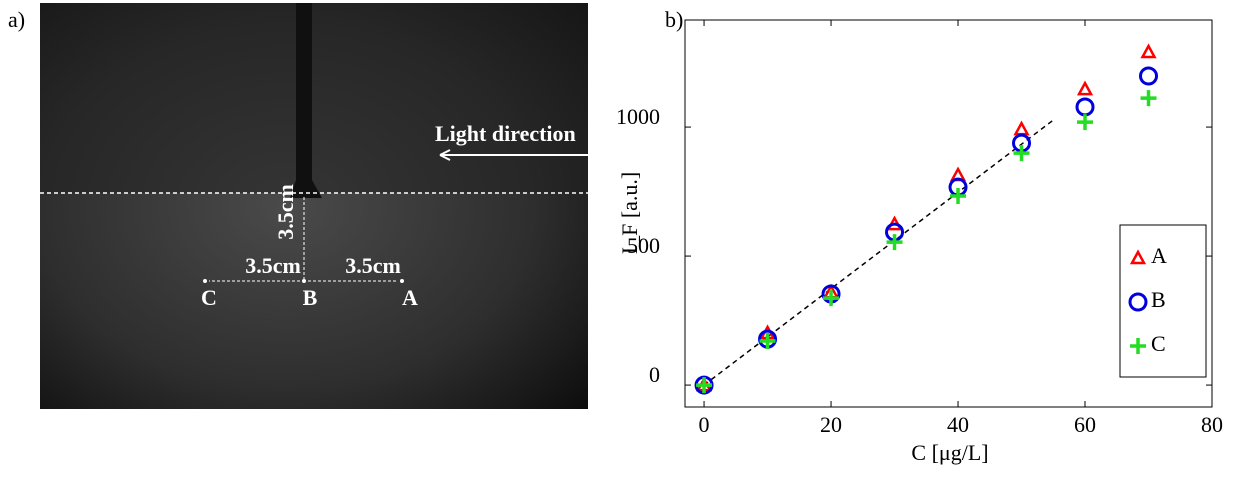  I want to click on light-label: Light direction, so click(505, 133).